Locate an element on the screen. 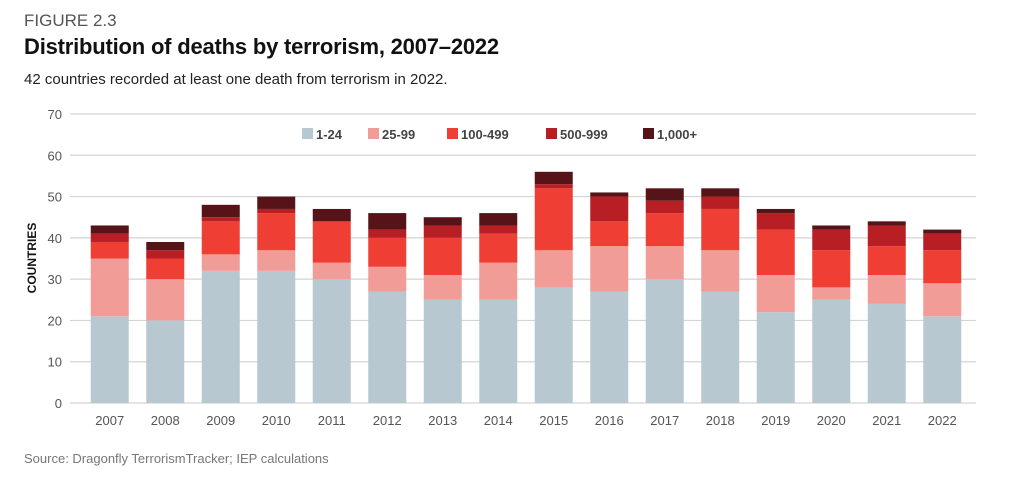 The width and height of the screenshot is (1024, 479). y-tick-label: 70 is located at coordinates (55, 114).